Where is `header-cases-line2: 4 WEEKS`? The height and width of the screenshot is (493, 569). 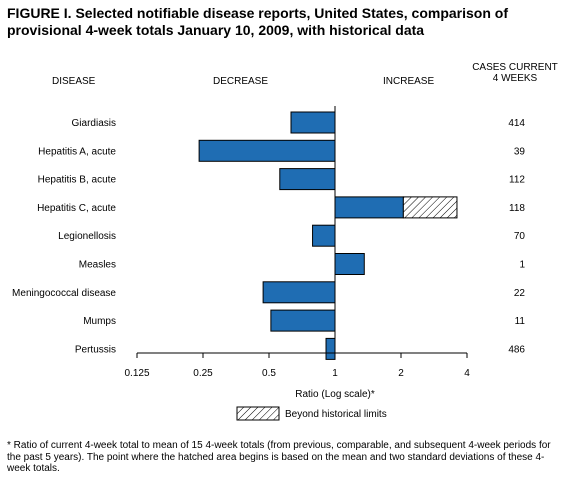 header-cases-line2: 4 WEEKS is located at coordinates (515, 78).